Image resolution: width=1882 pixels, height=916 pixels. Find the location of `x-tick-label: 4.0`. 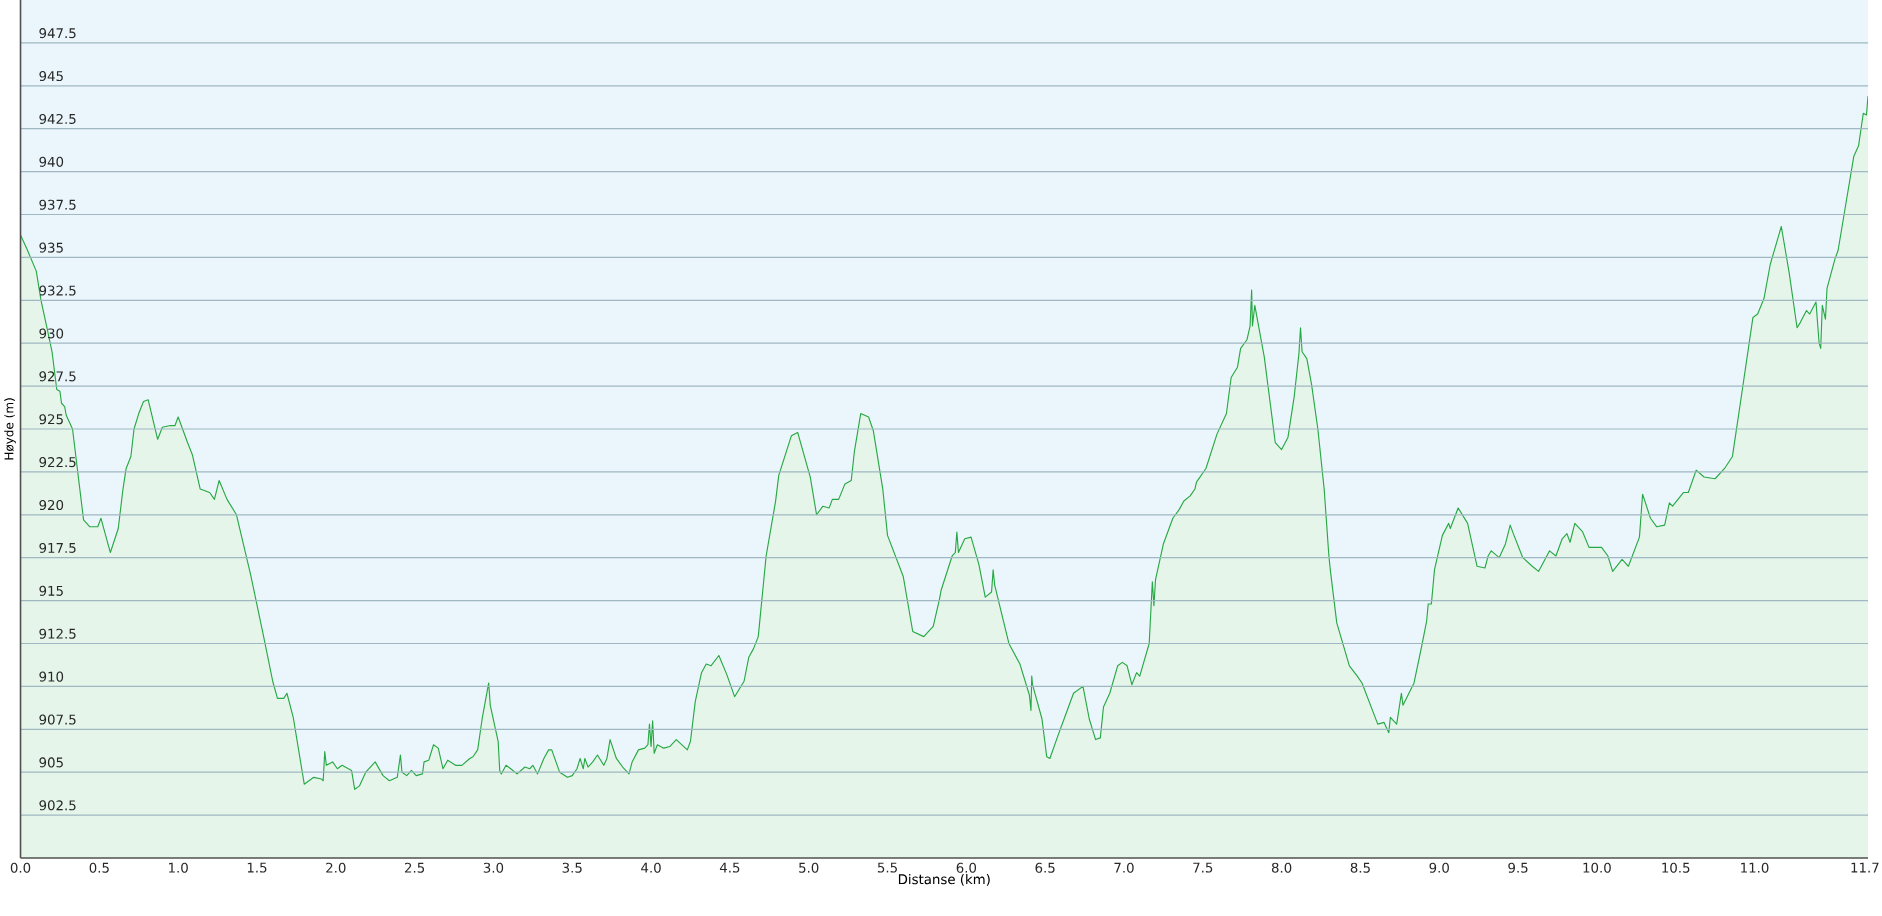

x-tick-label: 4.0 is located at coordinates (651, 867).